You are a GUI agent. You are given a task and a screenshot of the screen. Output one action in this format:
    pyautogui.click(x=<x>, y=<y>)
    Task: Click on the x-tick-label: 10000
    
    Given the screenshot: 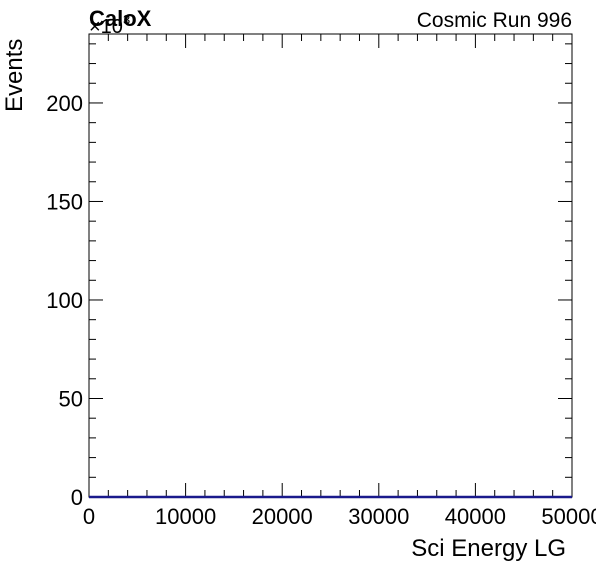 What is the action you would take?
    pyautogui.click(x=185, y=516)
    